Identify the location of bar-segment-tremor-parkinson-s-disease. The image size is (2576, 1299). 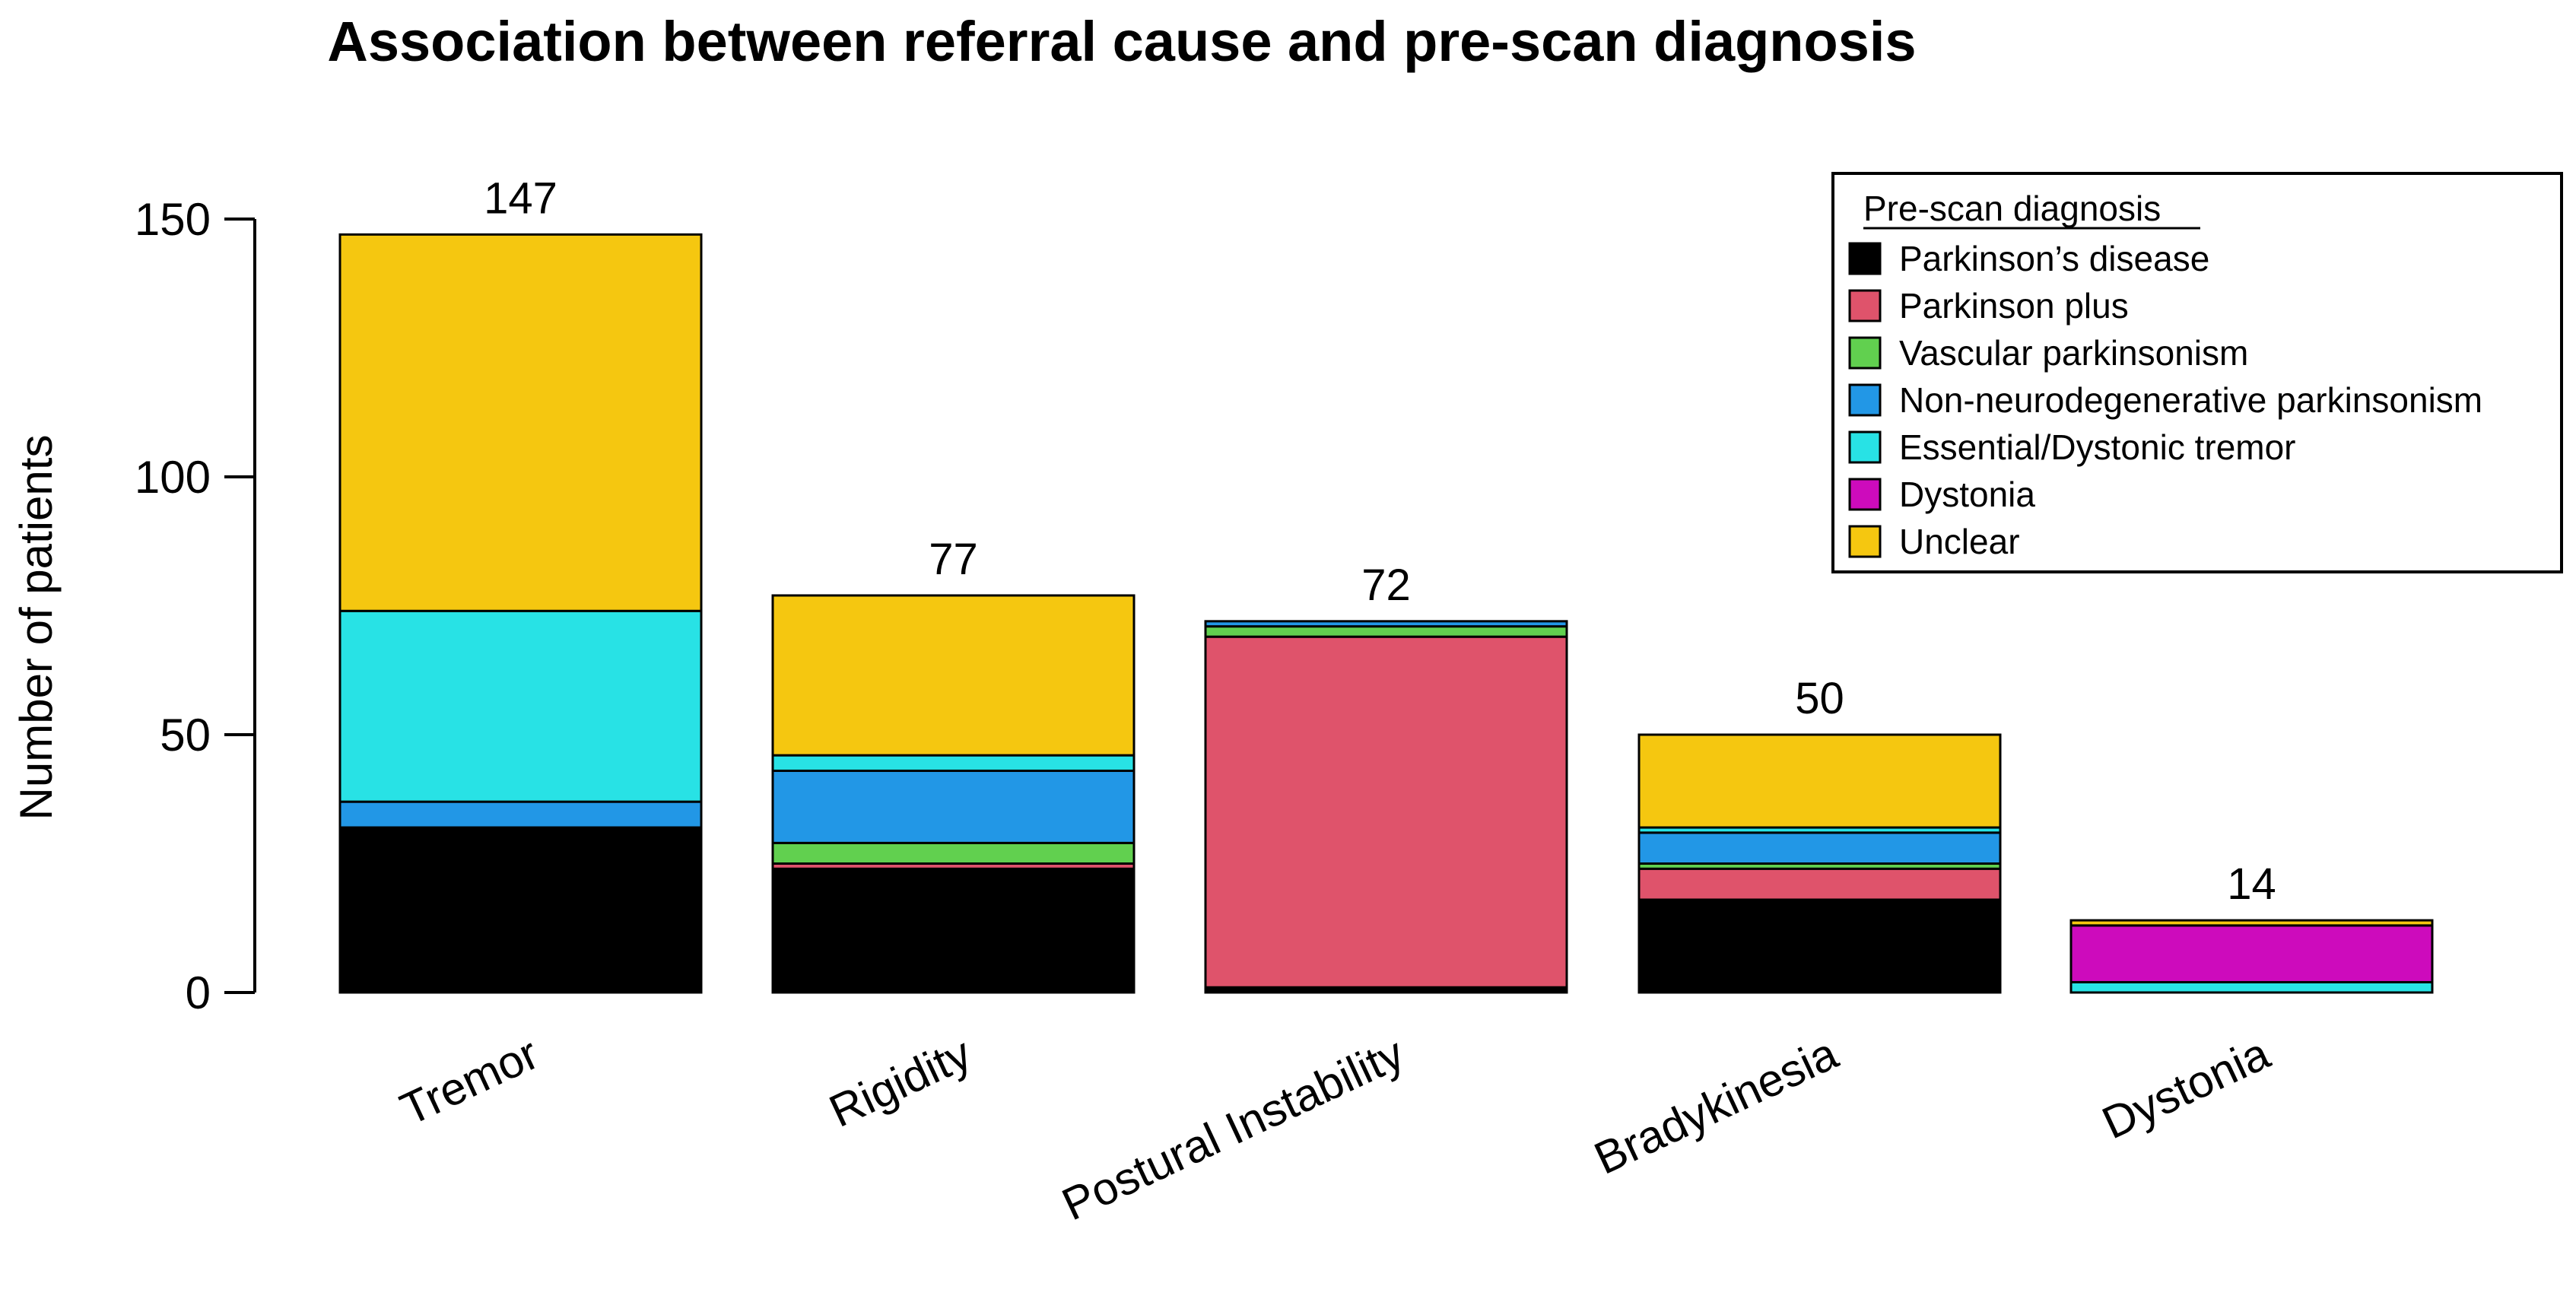
(520, 910).